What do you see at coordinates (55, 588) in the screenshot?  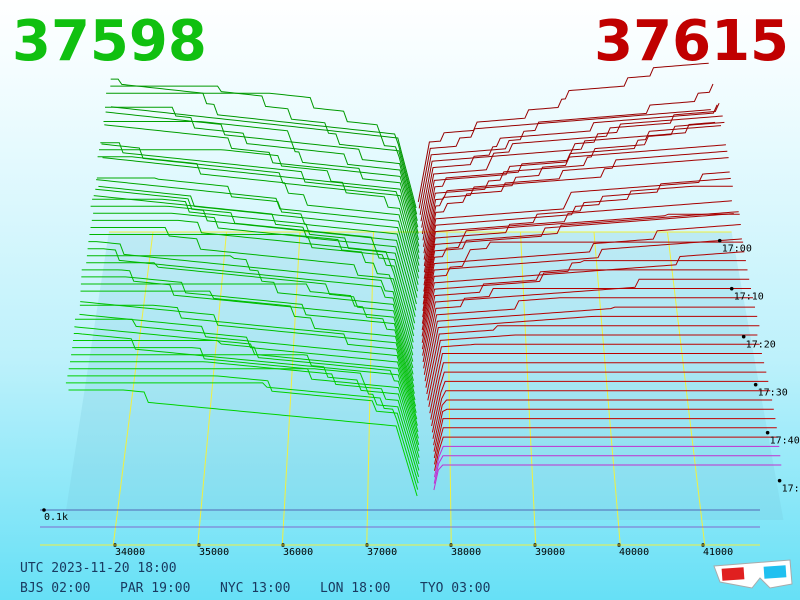 I see `zone-time: BJS 02:00` at bounding box center [55, 588].